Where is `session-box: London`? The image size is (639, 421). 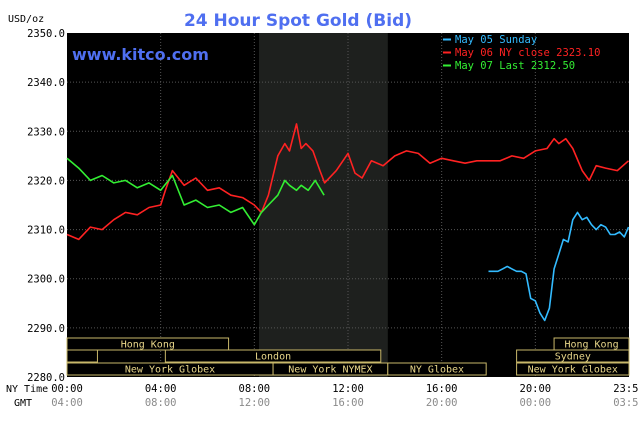 session-box: London is located at coordinates (273, 356).